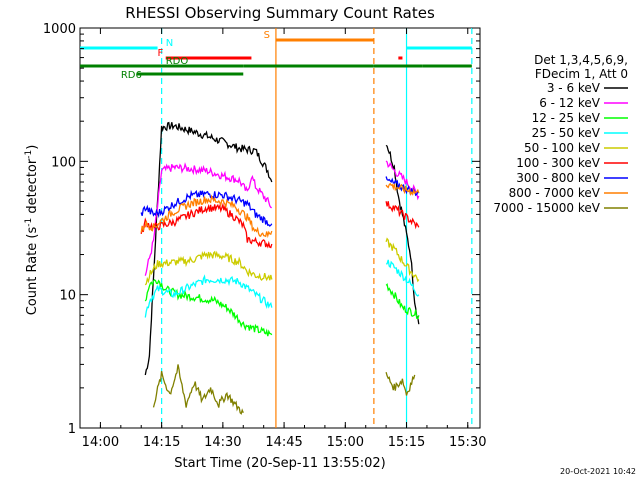  I want to click on legend-label-1: 6 - 12 keV, so click(570, 103).